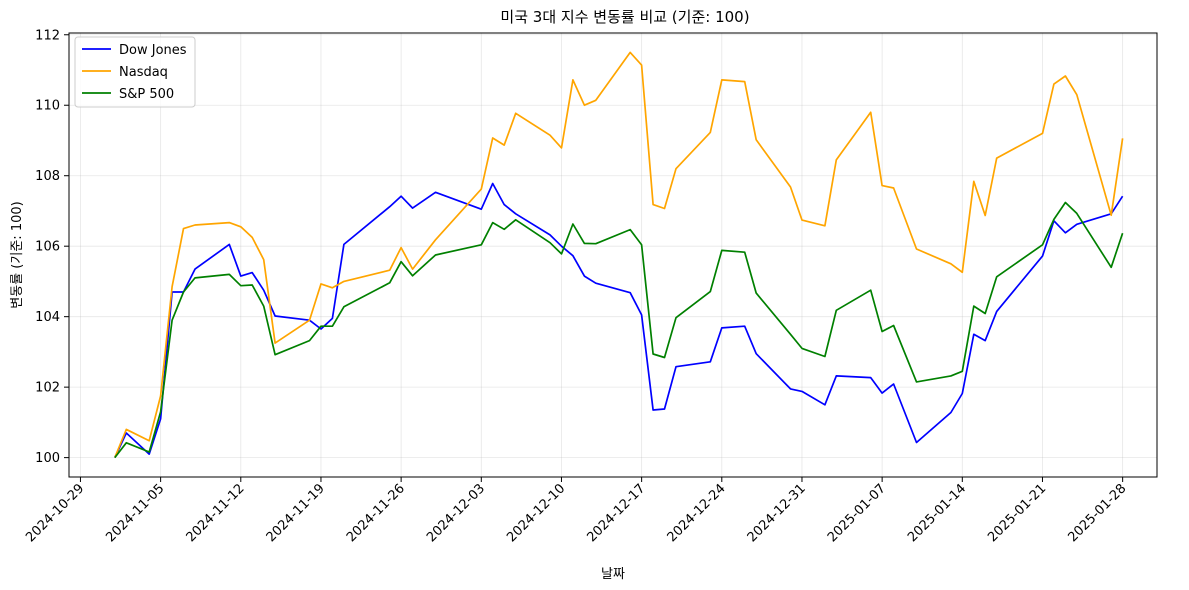  Describe the element at coordinates (613, 574) in the screenshot. I see `x-axis-label: 날짜` at that location.